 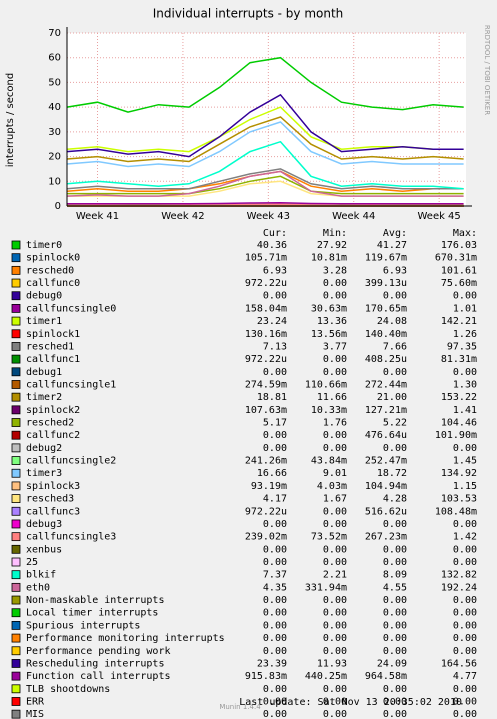 I want to click on last-update: Last update: Sat Nov 13 20:35:02 2010, so click(x=350, y=702).